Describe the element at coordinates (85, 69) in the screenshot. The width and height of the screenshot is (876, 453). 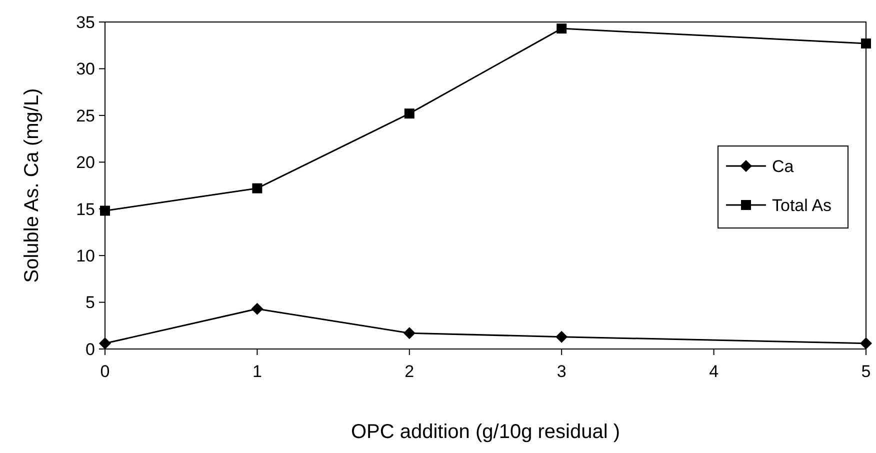
I see `y-tick-label: 30` at that location.